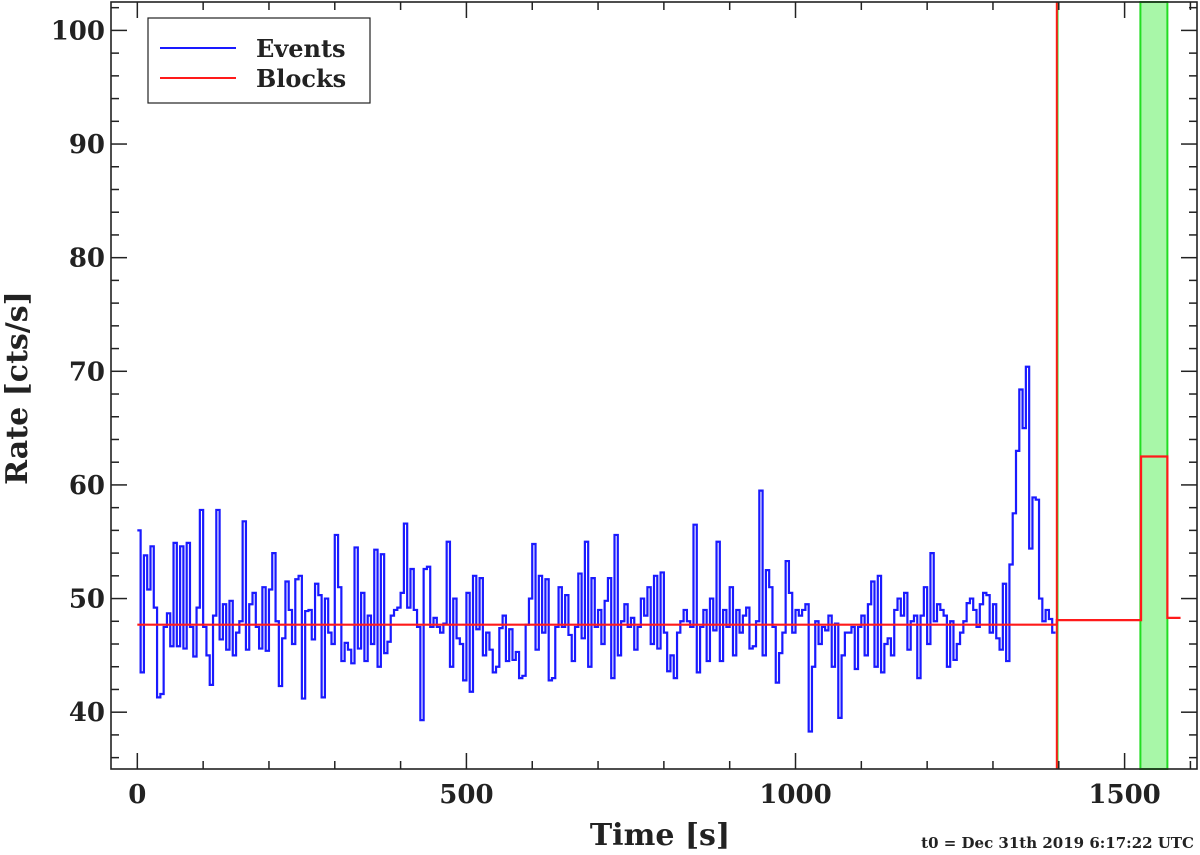  I want to click on y-tick-label: 40, so click(87, 713).